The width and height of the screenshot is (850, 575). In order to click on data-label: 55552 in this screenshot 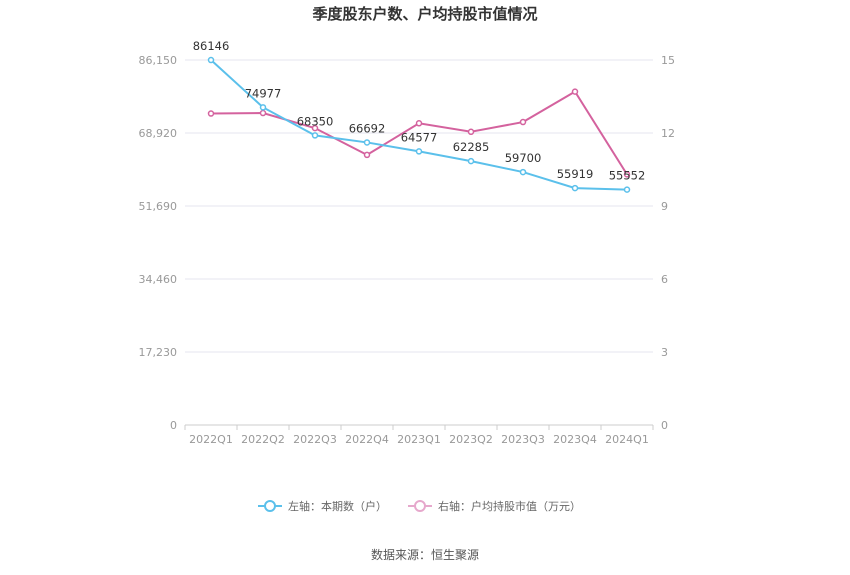, I will do `click(627, 176)`.